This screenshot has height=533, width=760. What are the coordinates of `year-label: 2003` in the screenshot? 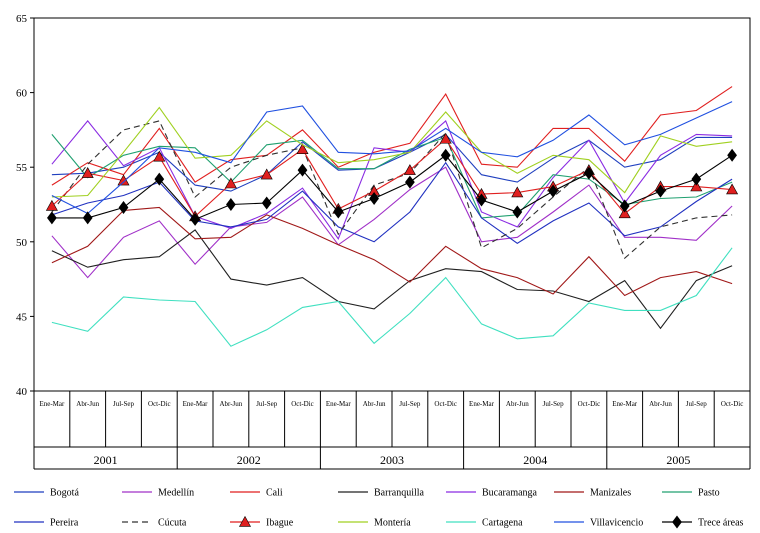 It's located at (392, 460).